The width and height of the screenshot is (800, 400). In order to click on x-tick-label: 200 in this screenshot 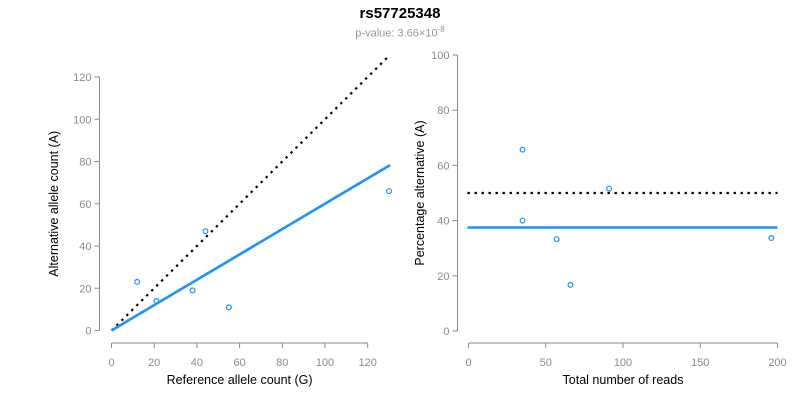, I will do `click(777, 363)`.